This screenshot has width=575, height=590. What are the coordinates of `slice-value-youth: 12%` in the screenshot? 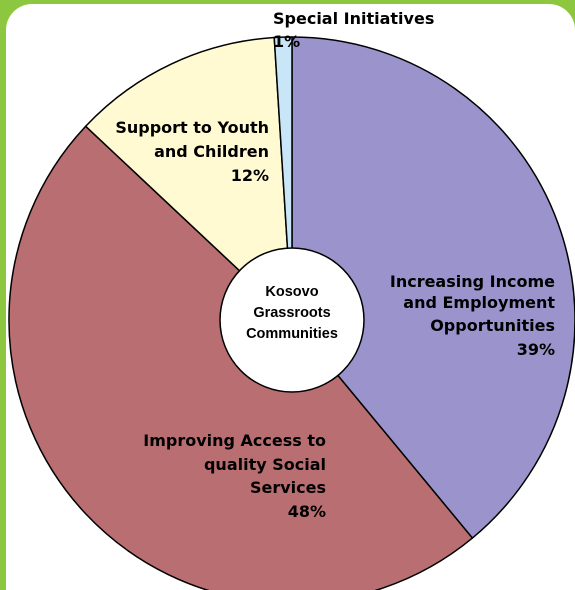 It's located at (250, 175).